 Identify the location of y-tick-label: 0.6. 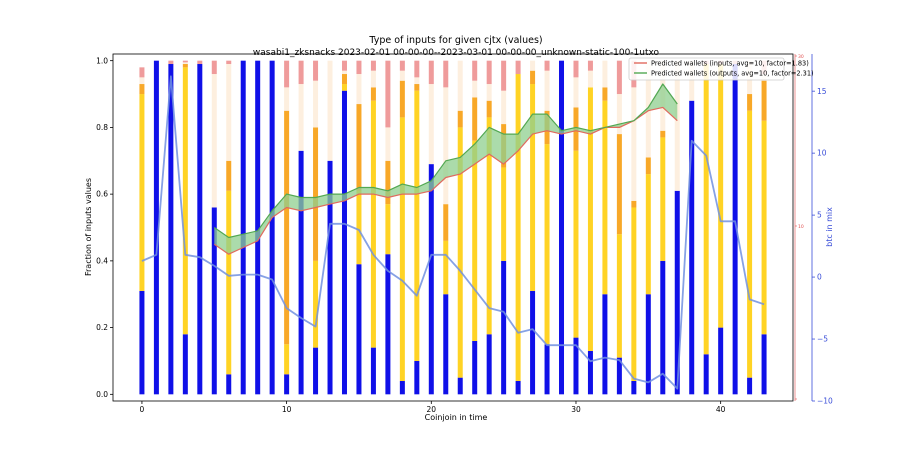
(102, 194).